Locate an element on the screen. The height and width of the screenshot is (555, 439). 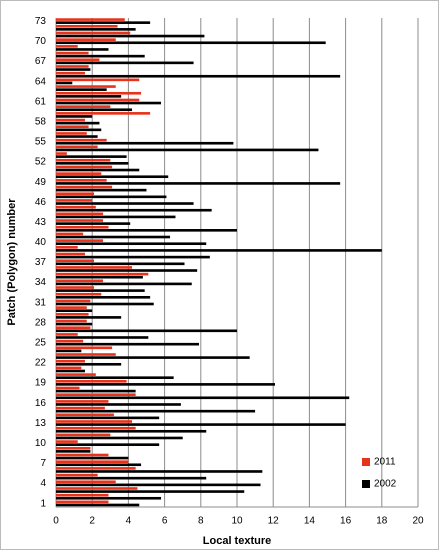
y-tick-label: 67 is located at coordinates (41, 61).